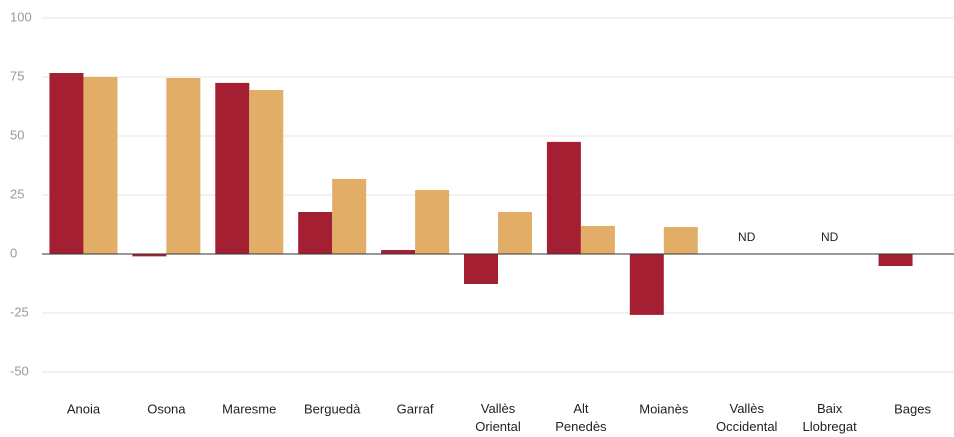 This screenshot has height=437, width=954. I want to click on y-tick-label: -50, so click(19, 370).